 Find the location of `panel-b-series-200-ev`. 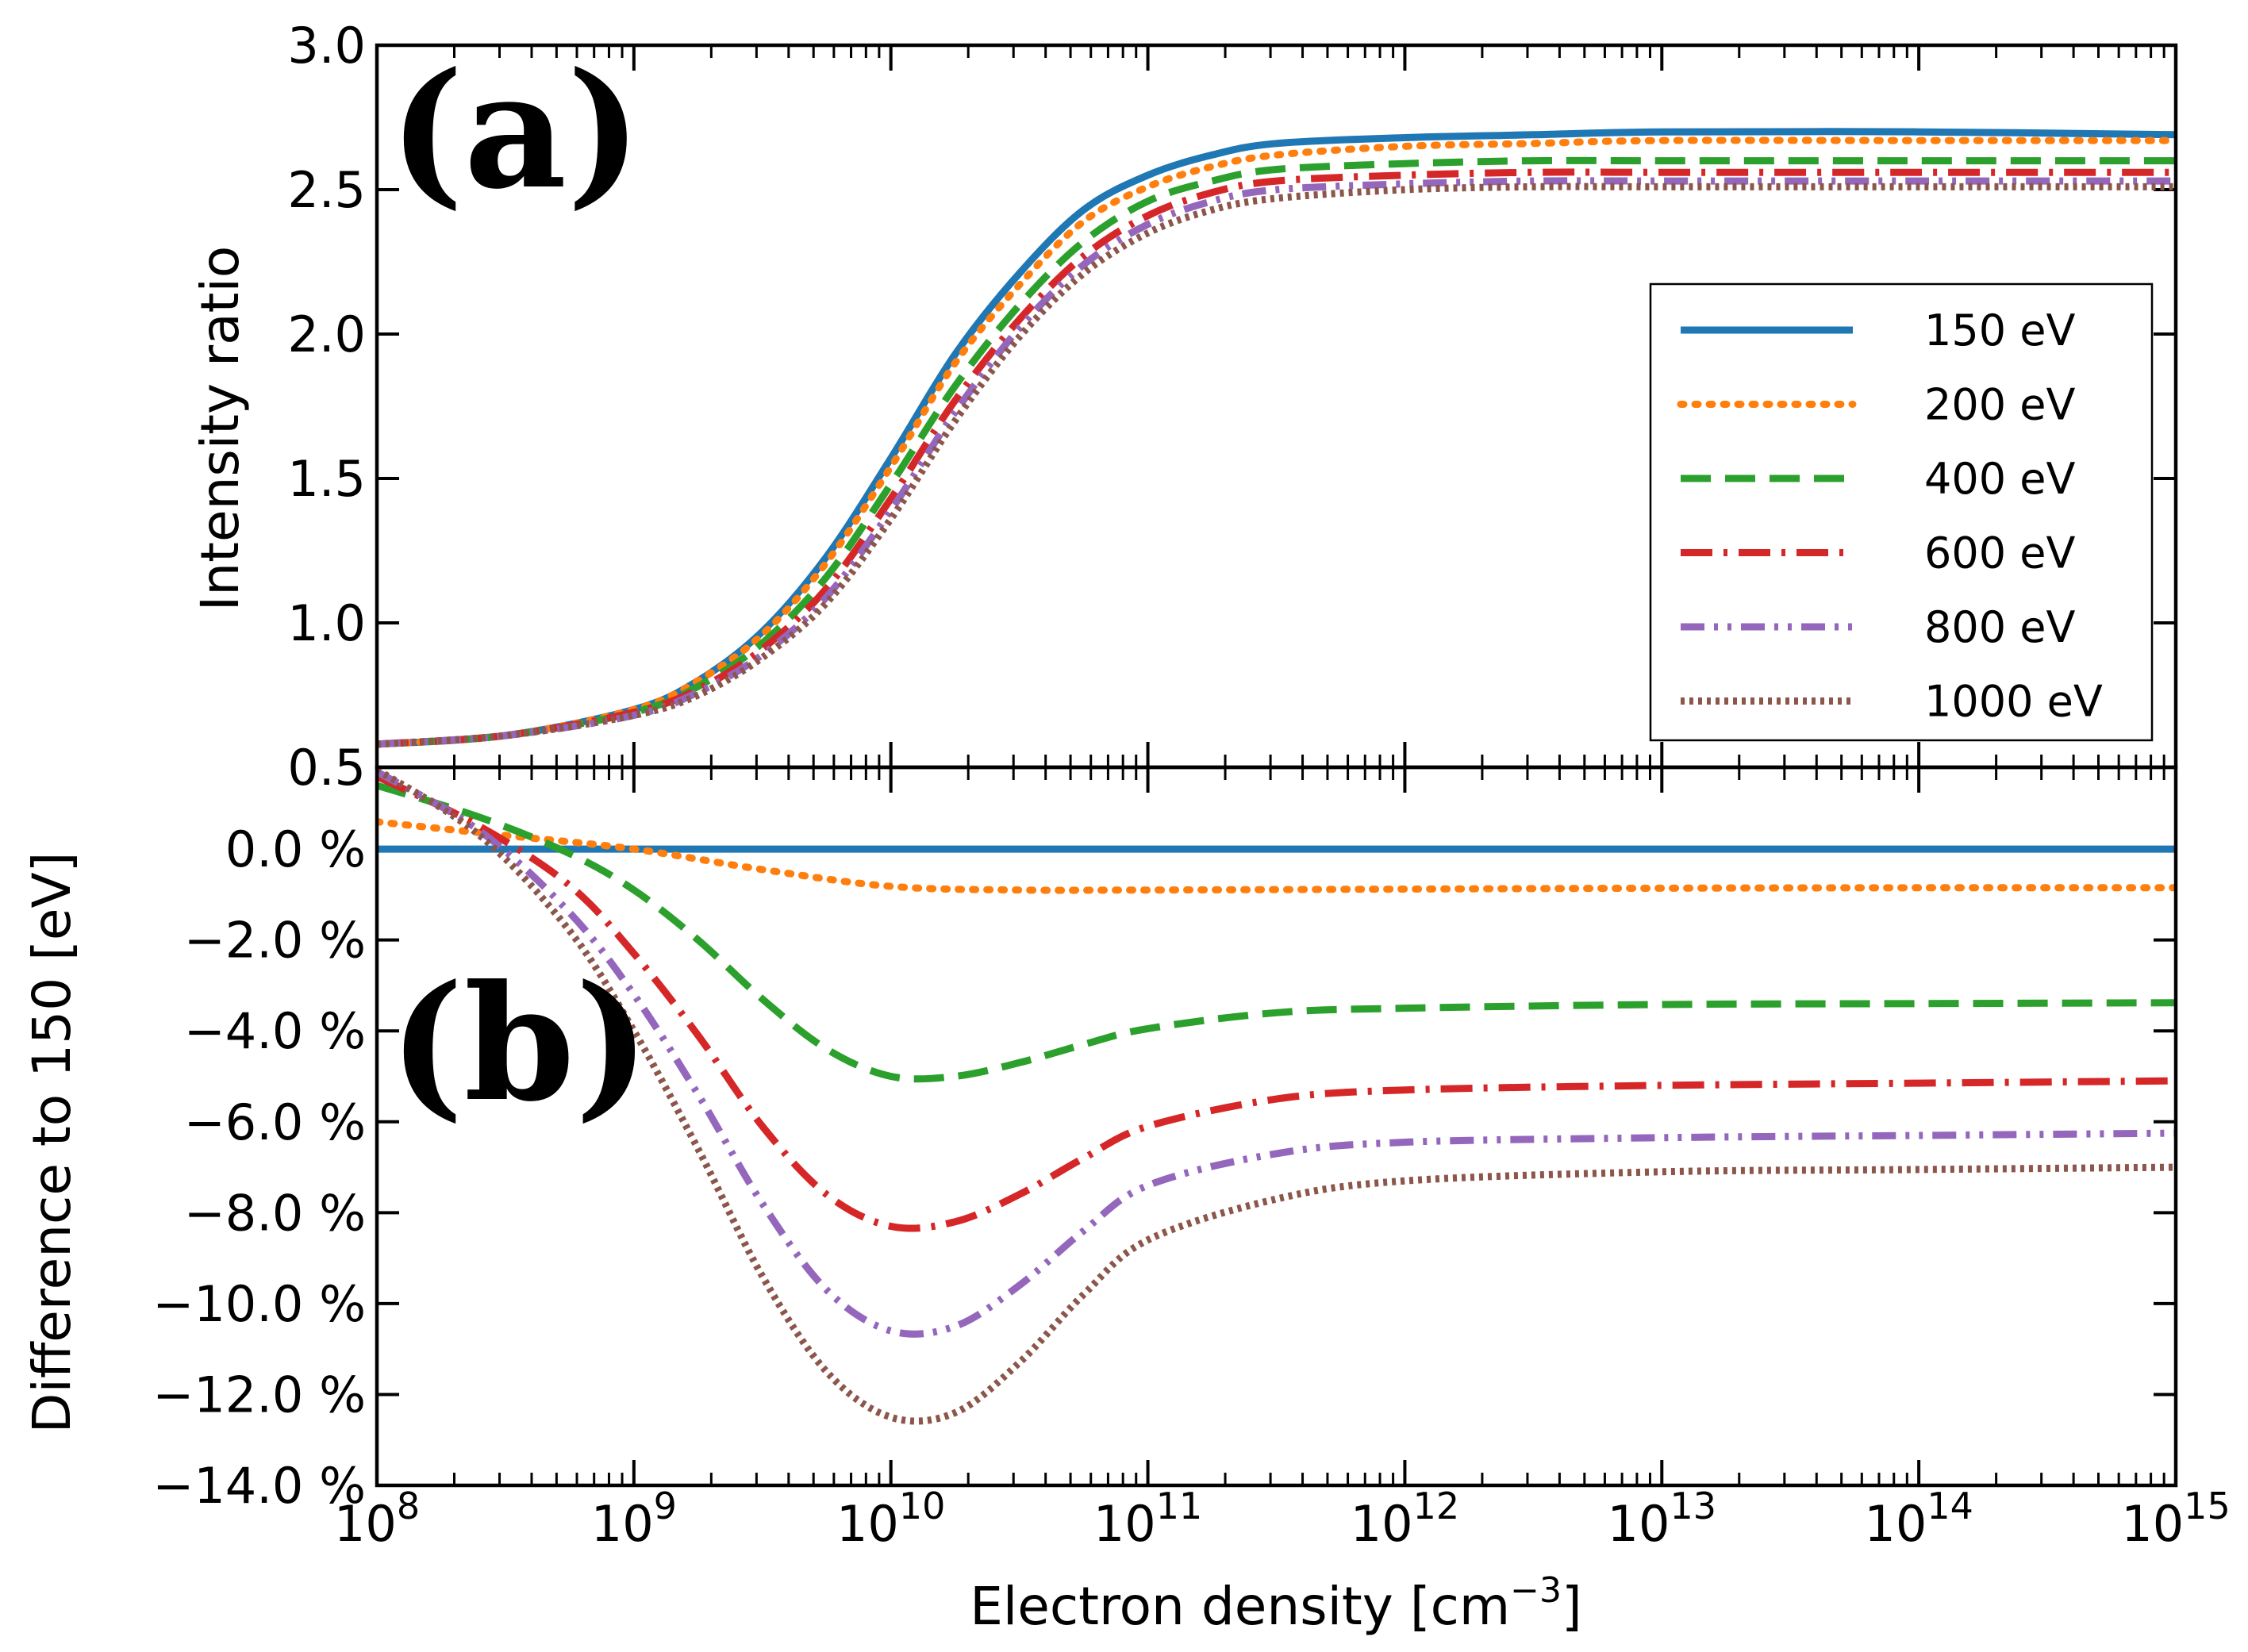

panel-b-series-200-ev is located at coordinates (1276, 856).